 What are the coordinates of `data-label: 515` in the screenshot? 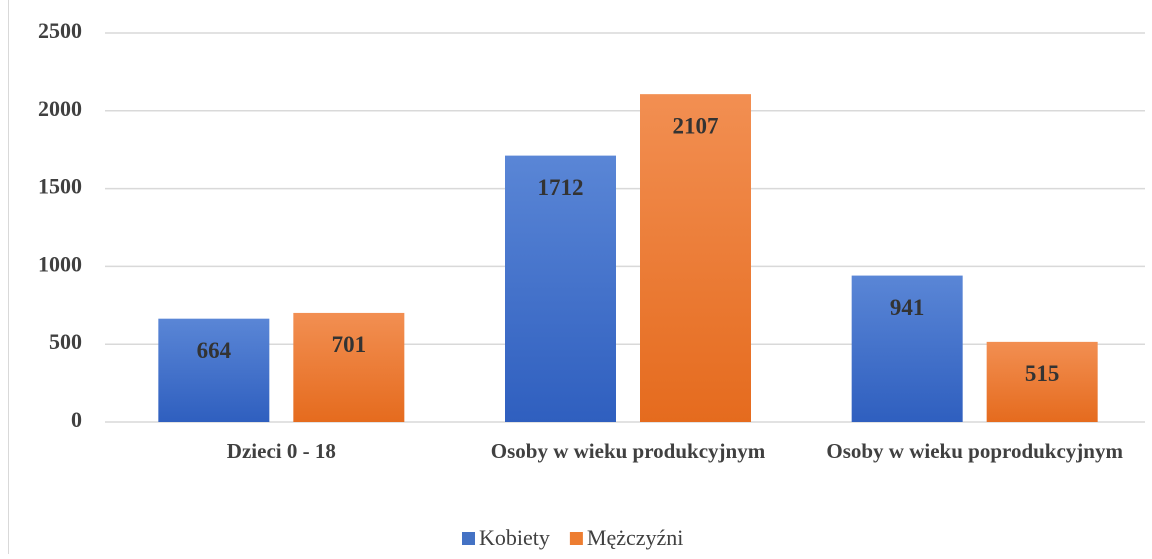 It's located at (1042, 373).